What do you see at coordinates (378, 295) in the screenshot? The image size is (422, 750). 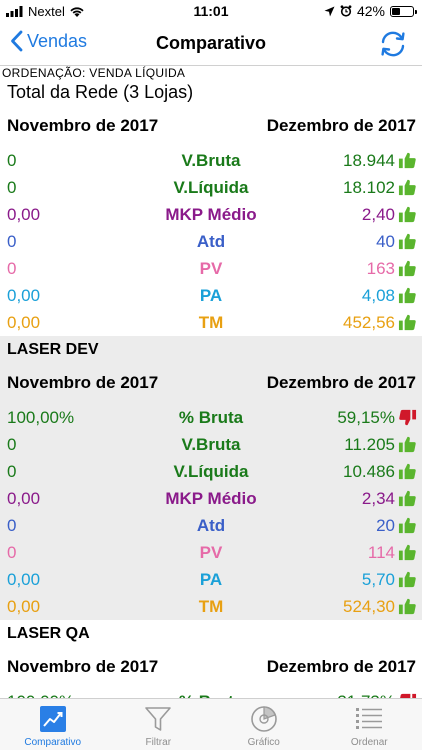 I see `current-value: 4,08` at bounding box center [378, 295].